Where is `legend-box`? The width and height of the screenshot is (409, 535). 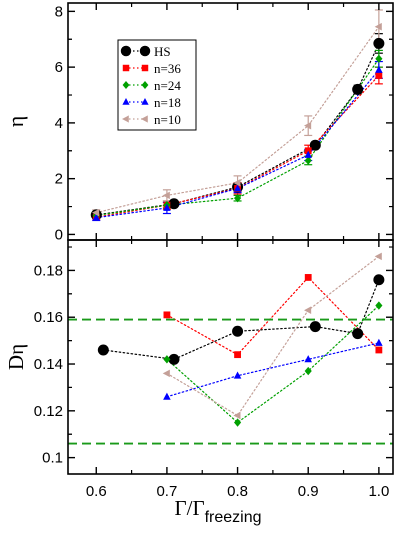
legend-box is located at coordinates (157, 85).